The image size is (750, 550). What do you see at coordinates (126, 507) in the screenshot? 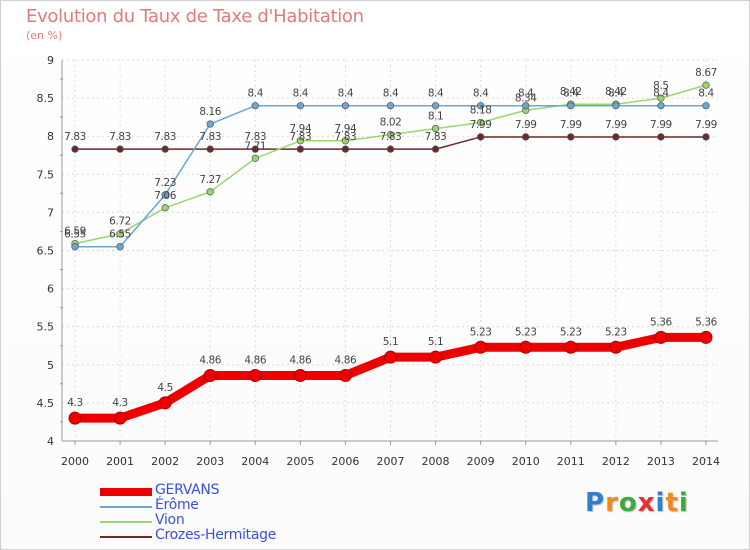
I see `legend-swatch-erome` at bounding box center [126, 507].